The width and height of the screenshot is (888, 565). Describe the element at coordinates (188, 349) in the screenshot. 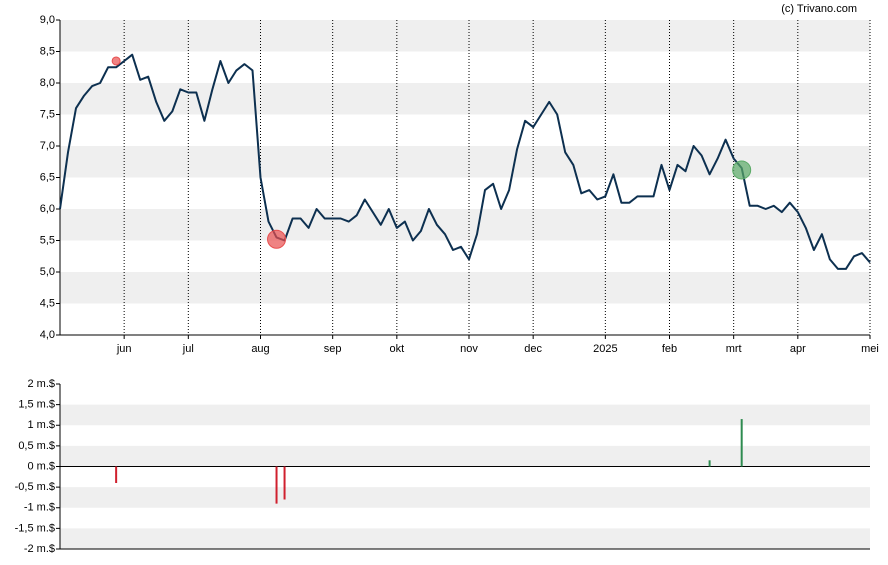

I see `x-tick-label: jul` at that location.